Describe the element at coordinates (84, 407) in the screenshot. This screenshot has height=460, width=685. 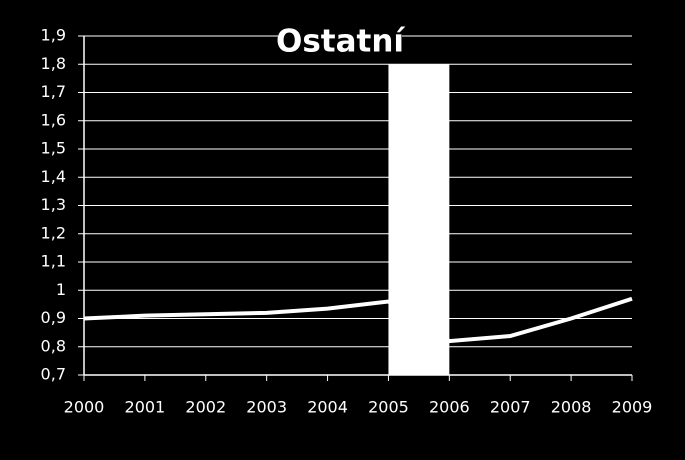
I see `x-tick-label: 2000` at that location.